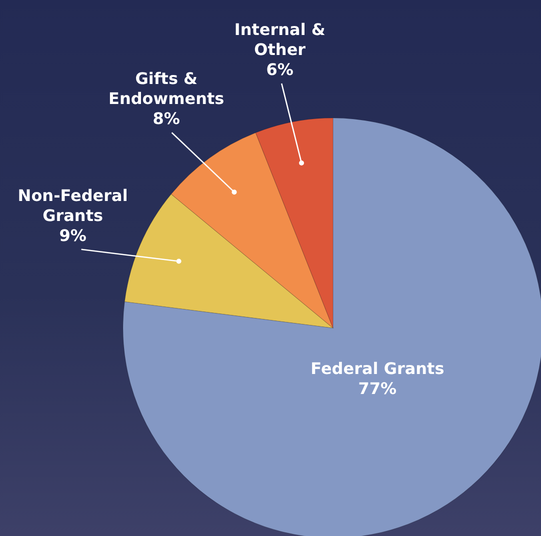 The image size is (541, 536). What do you see at coordinates (377, 368) in the screenshot?
I see `slice-label: Federal Grants` at bounding box center [377, 368].